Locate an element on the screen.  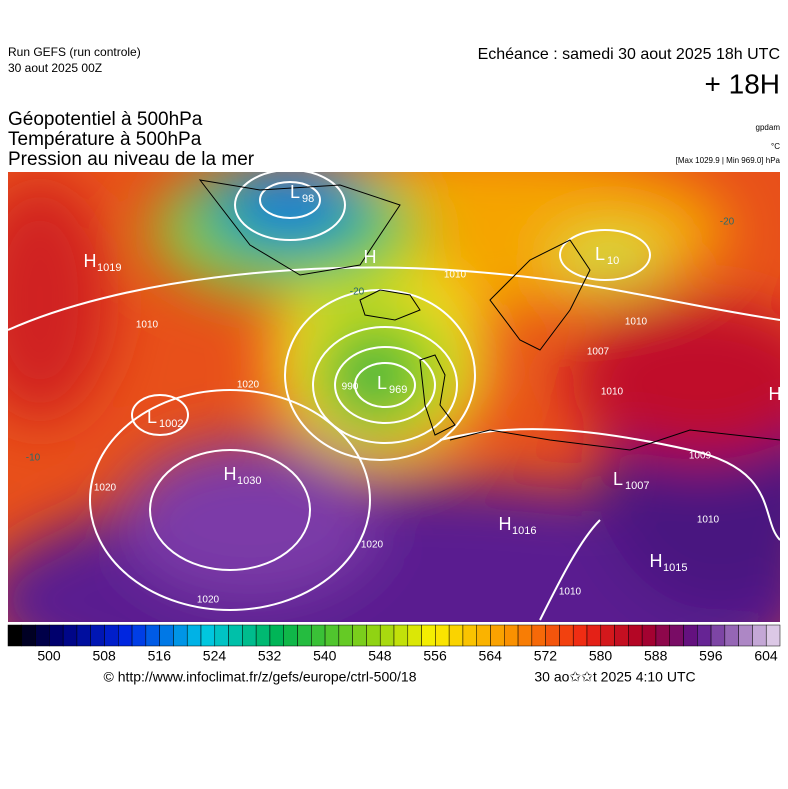
title: Température à 500hPa is located at coordinates (105, 139).